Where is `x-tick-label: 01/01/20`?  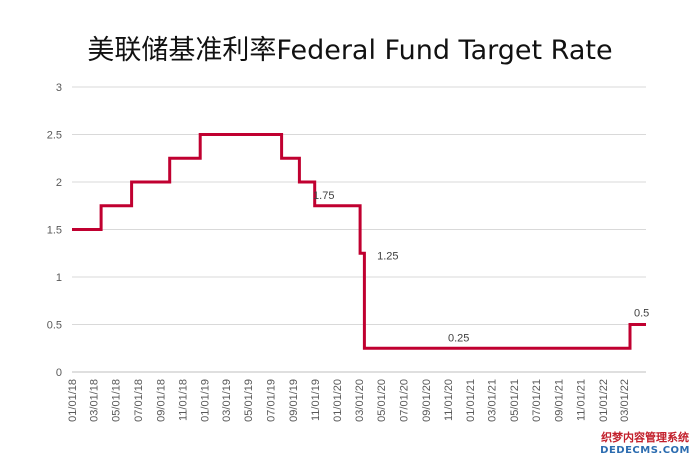
x-tick-label: 01/01/20 is located at coordinates (338, 400).